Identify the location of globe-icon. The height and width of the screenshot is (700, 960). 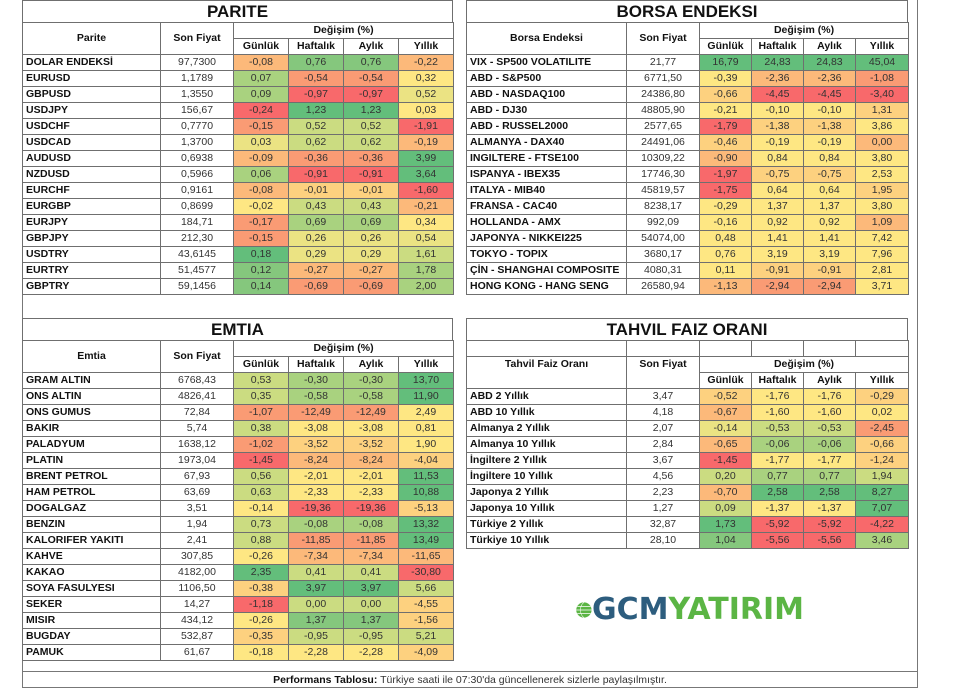
(584, 610).